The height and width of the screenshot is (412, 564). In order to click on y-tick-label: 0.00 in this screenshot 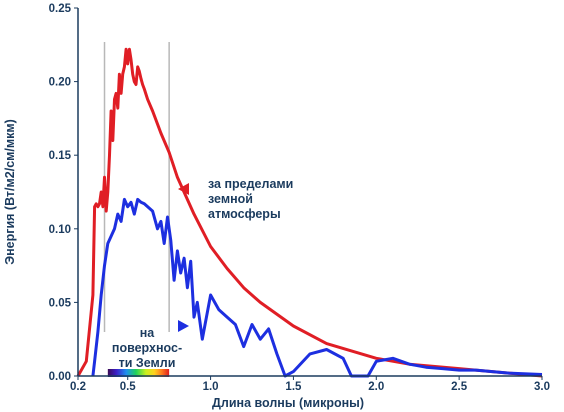, I will do `click(60, 377)`.